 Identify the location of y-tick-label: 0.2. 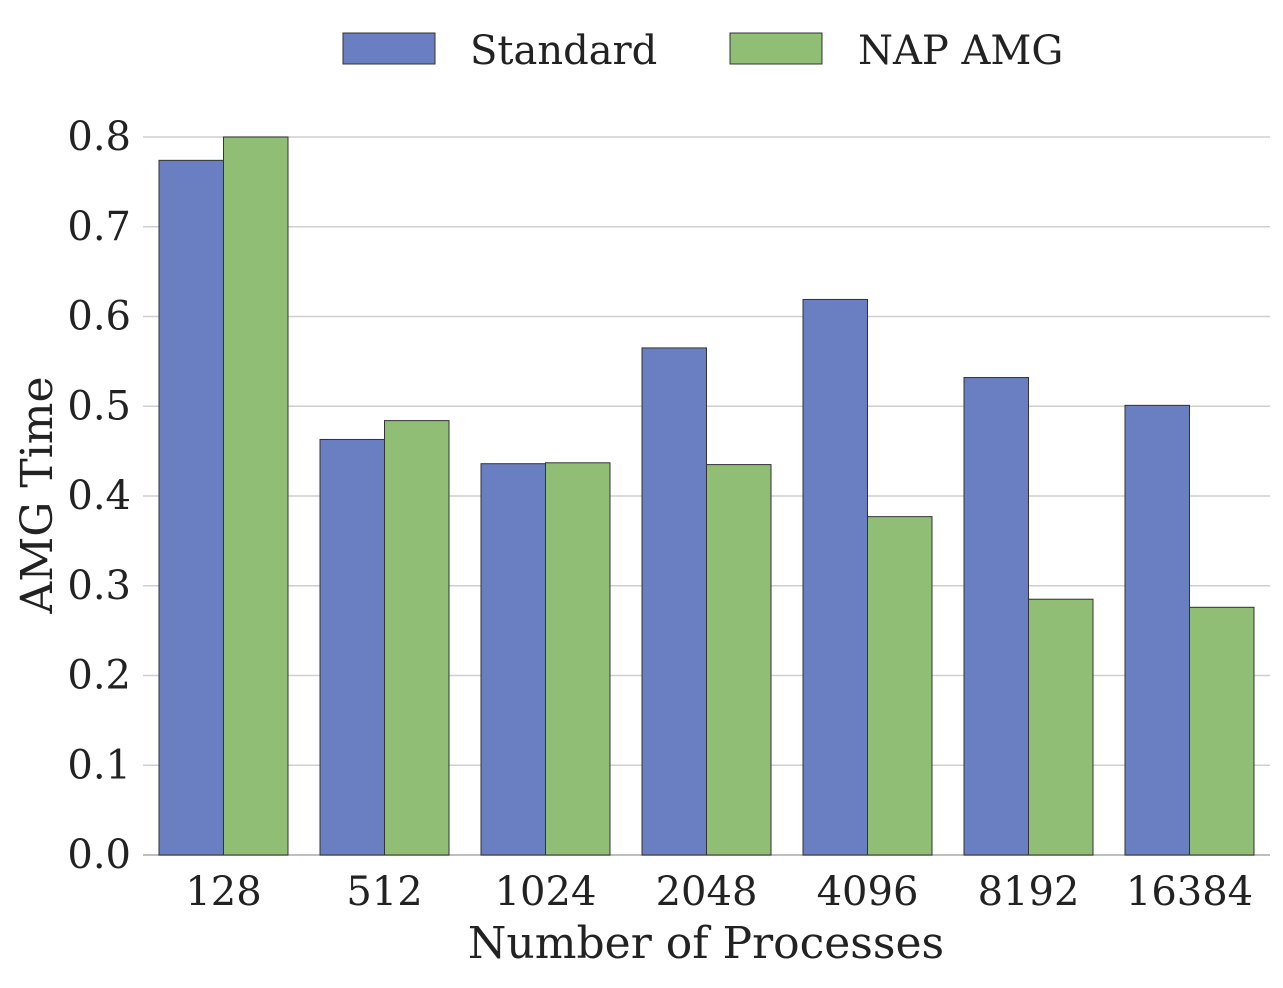
(99, 676).